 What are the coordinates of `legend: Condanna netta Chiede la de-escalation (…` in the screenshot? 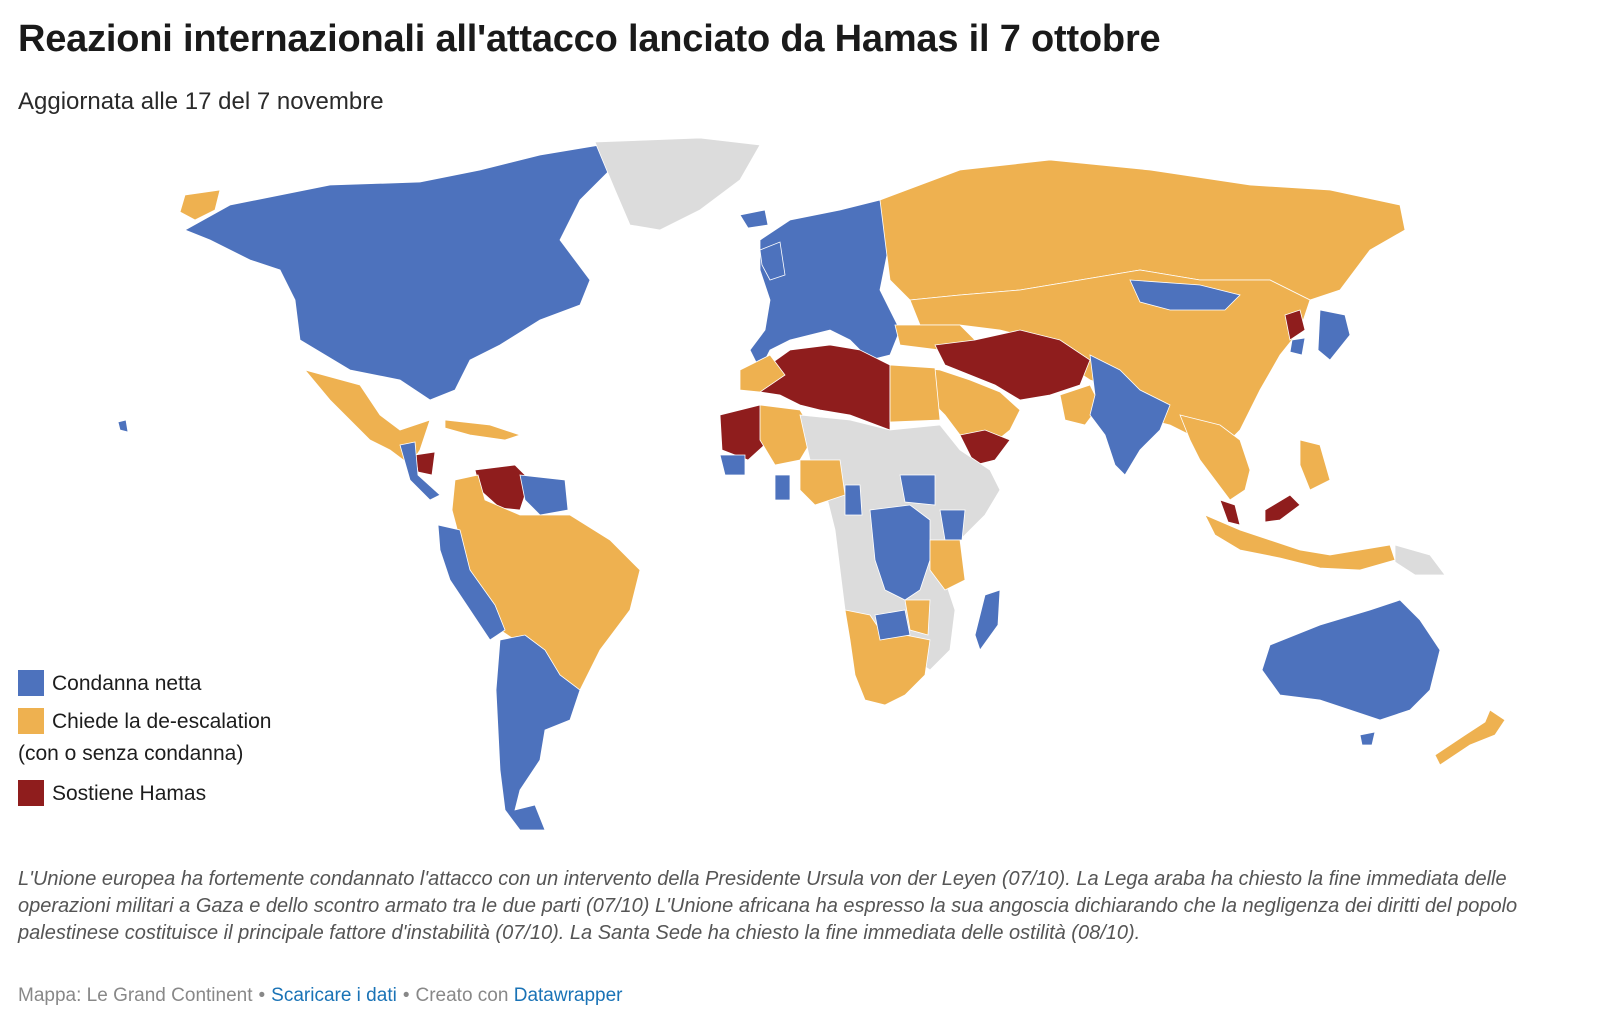 It's located at (144, 744).